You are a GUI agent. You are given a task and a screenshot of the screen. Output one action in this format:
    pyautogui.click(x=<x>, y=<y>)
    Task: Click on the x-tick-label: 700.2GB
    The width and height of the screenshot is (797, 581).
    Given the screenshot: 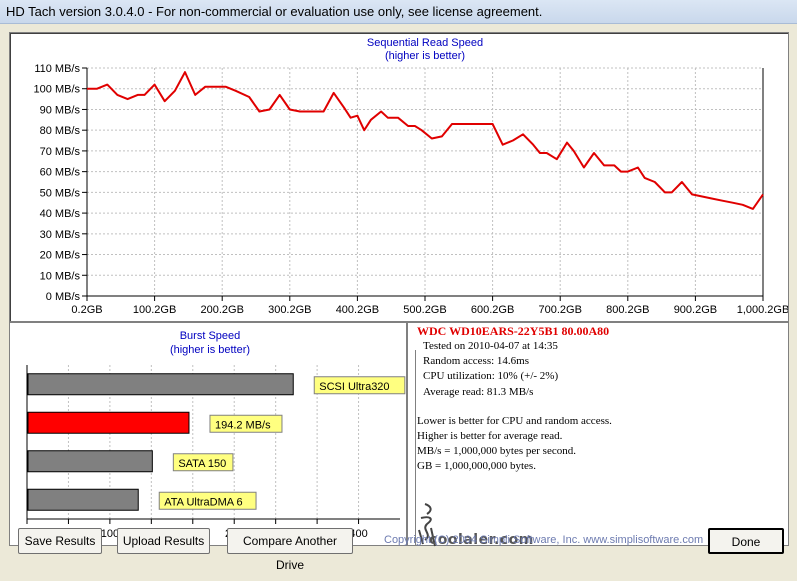 What is the action you would take?
    pyautogui.click(x=559, y=310)
    